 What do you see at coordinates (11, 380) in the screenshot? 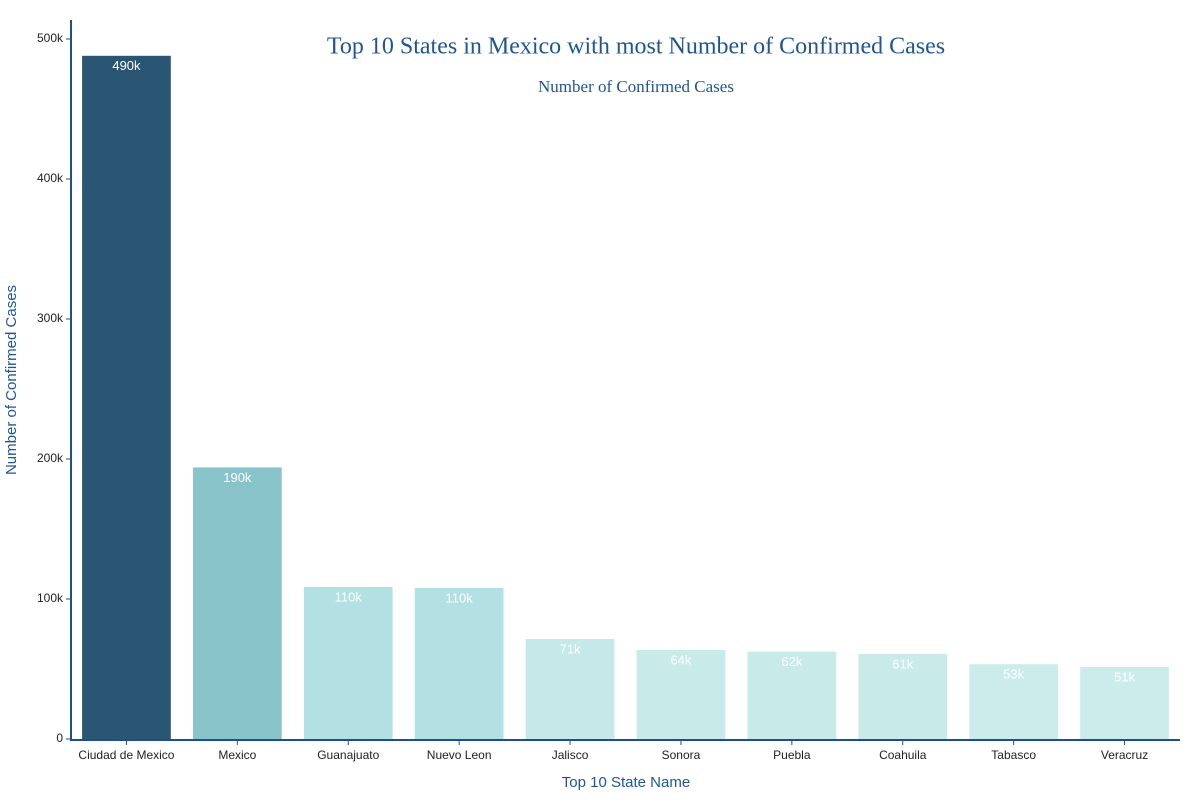
I see `y-axis-title: Number of Confirmed Cases` at bounding box center [11, 380].